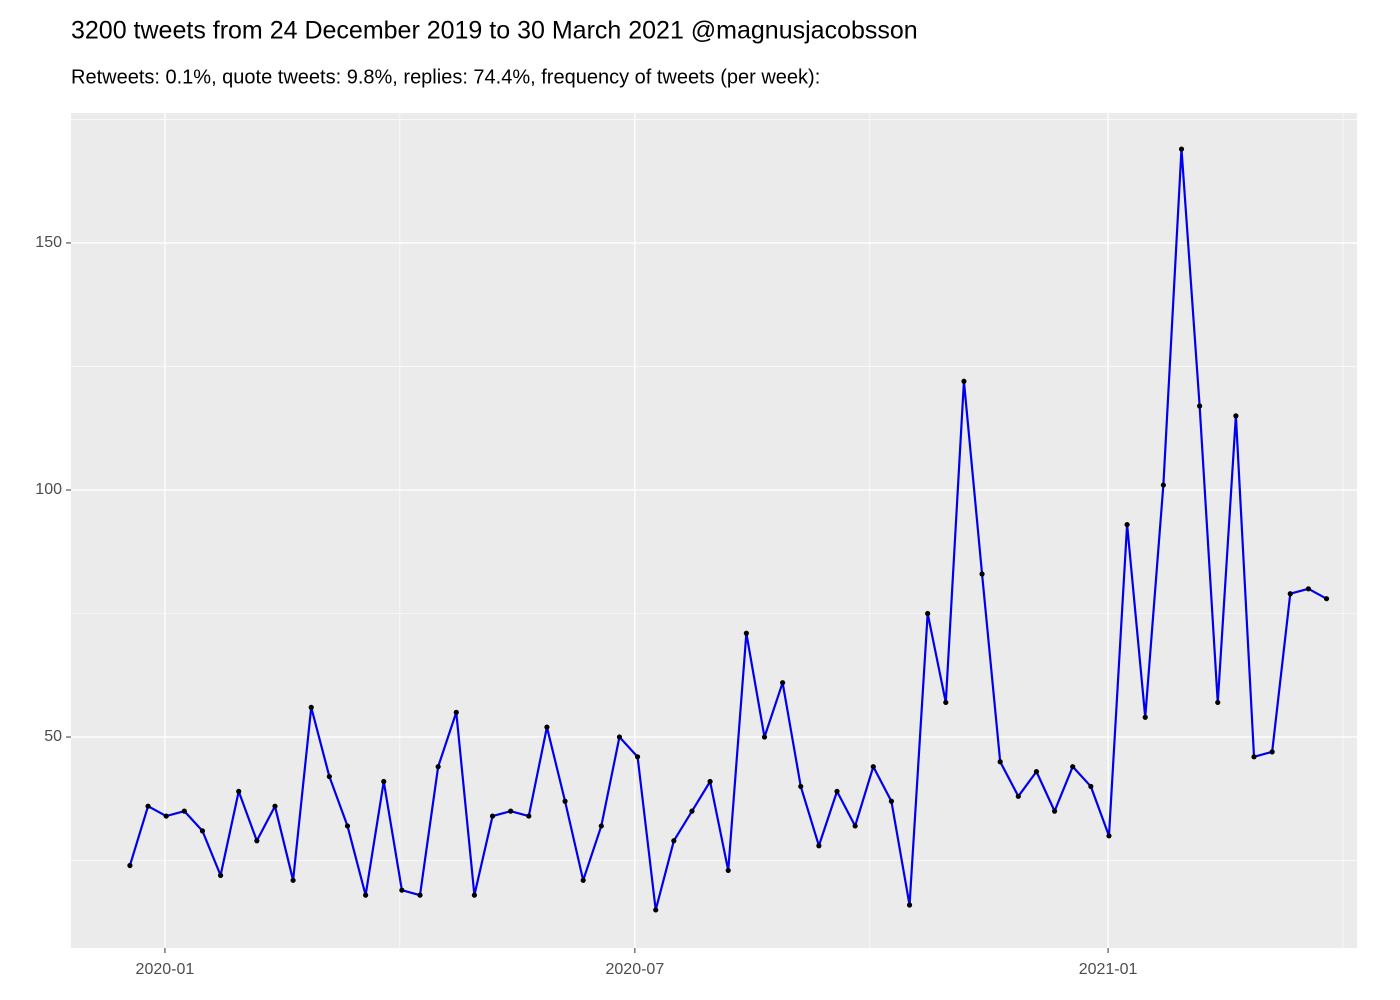 Image resolution: width=1400 pixels, height=1000 pixels. Describe the element at coordinates (53, 736) in the screenshot. I see `y-tick-label: 50` at that location.